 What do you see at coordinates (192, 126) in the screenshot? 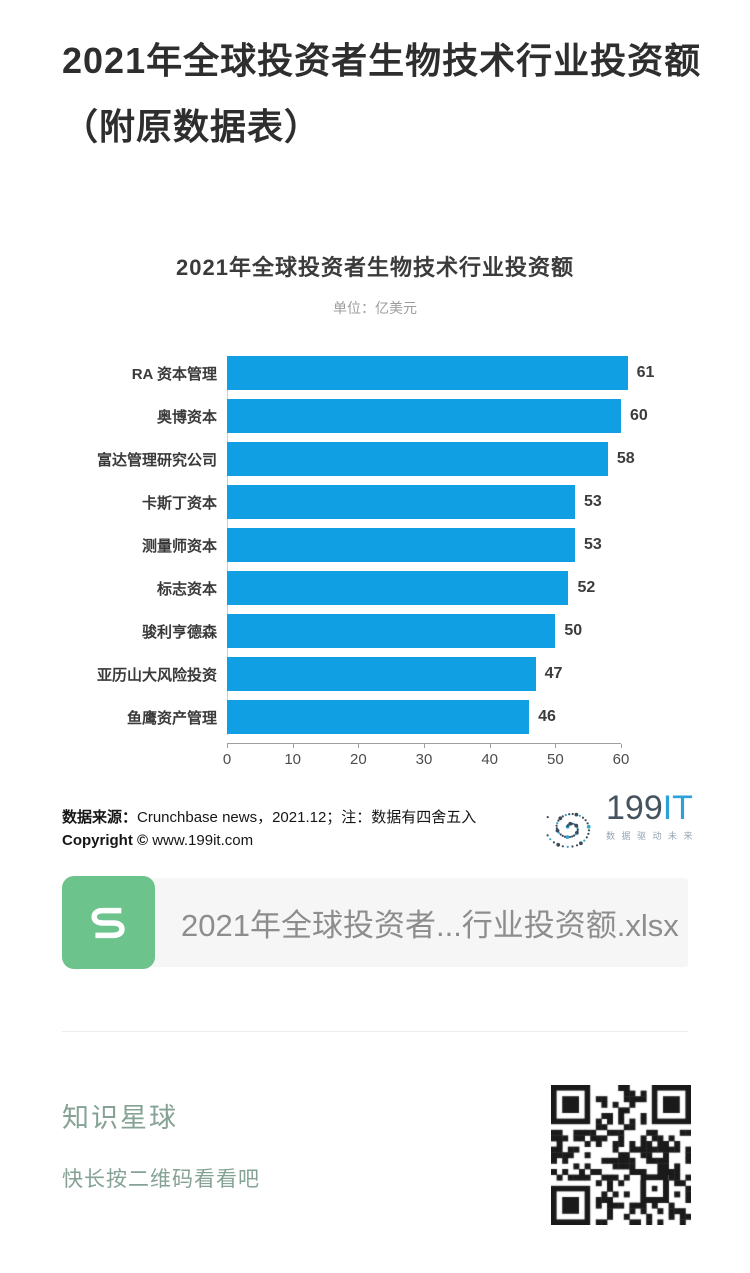
I see `article-title-line-2: （附原数据表）` at bounding box center [192, 126].